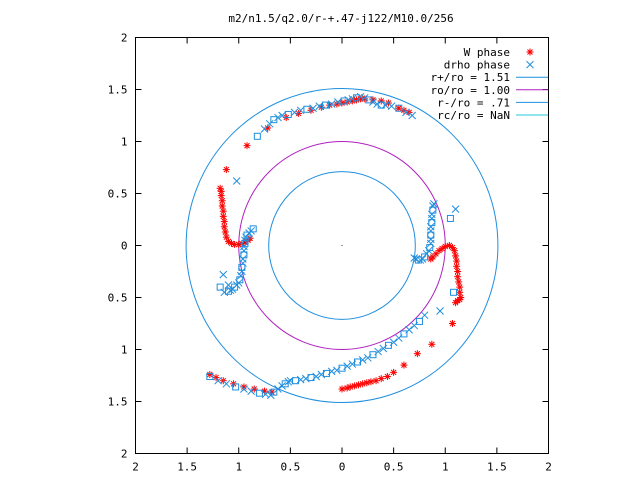 Image resolution: width=640 pixels, height=485 pixels. I want to click on y-tick-label: 0.5, so click(118, 298).